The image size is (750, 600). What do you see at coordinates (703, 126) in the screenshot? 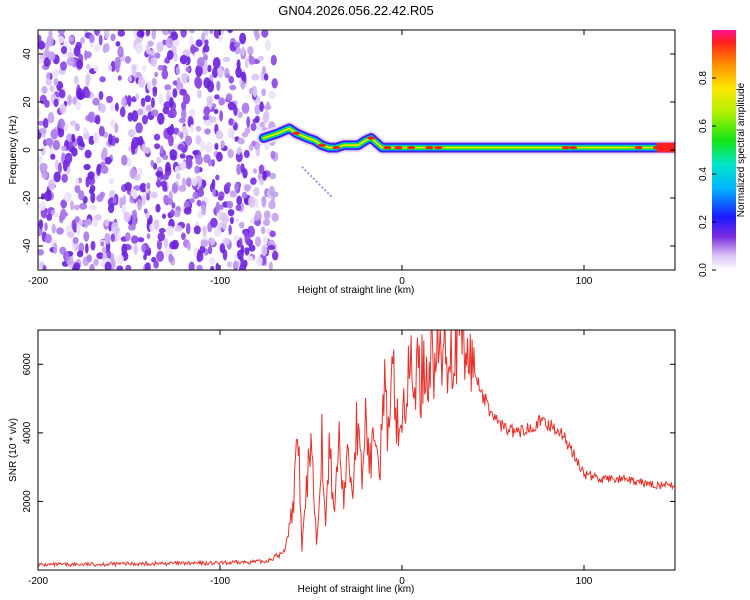
I see `colorbar-tick-label: 0.6` at bounding box center [703, 126].